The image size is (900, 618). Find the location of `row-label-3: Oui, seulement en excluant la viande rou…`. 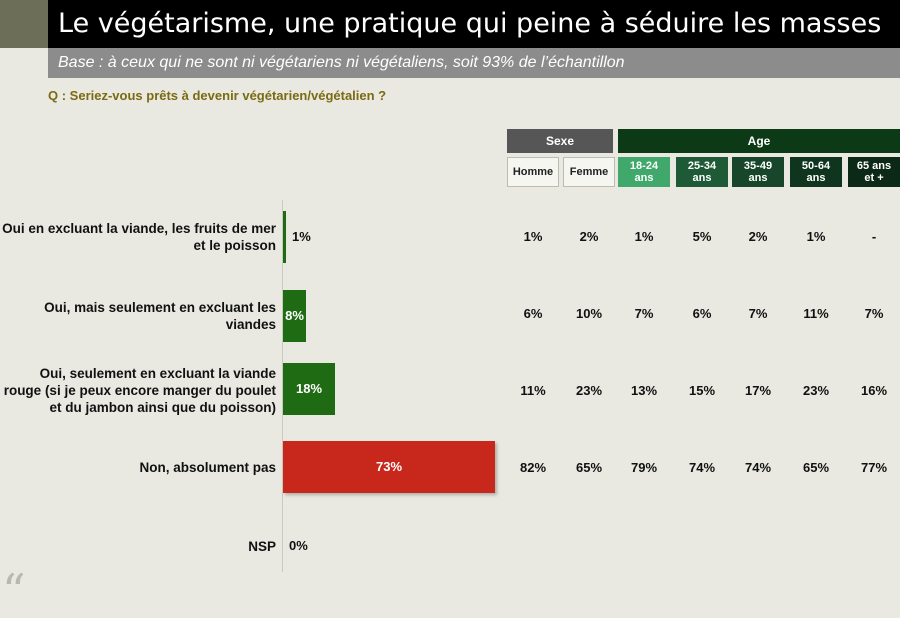

row-label-3: Oui, seulement en excluant la viande rou… is located at coordinates (139, 390).